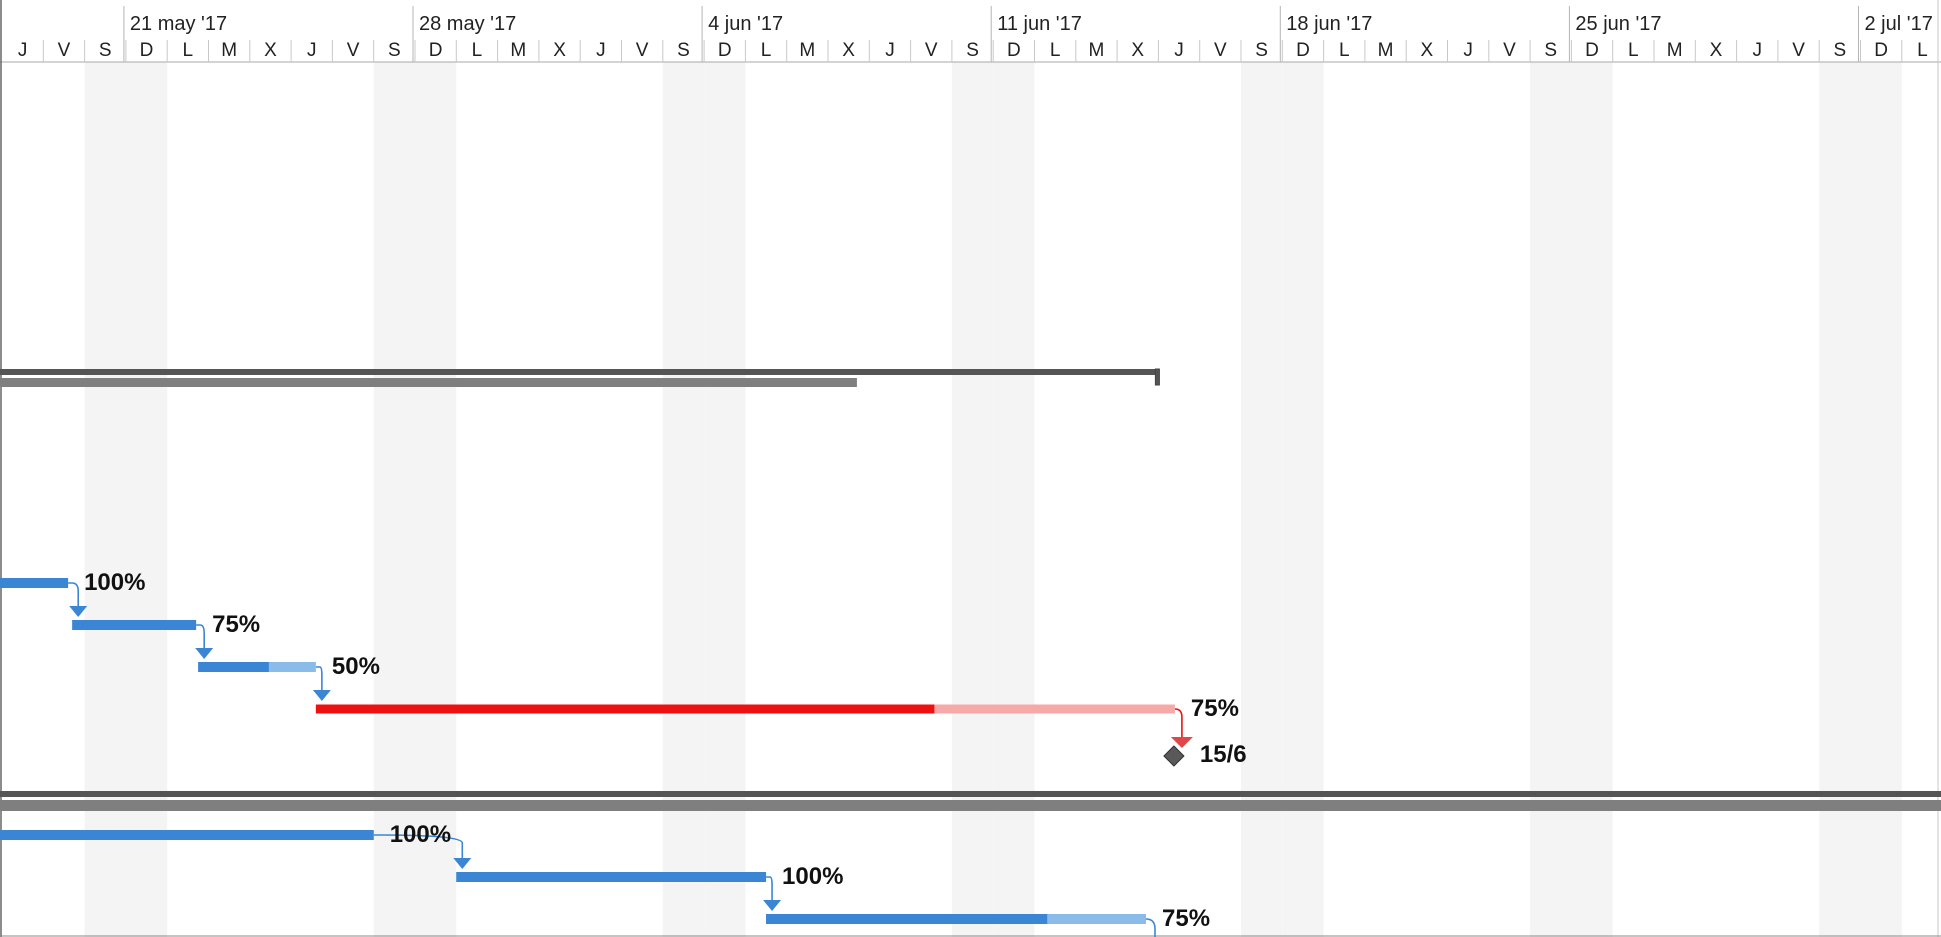 This screenshot has width=1941, height=937. I want to click on milestones: 15/6, so click(1205, 754).